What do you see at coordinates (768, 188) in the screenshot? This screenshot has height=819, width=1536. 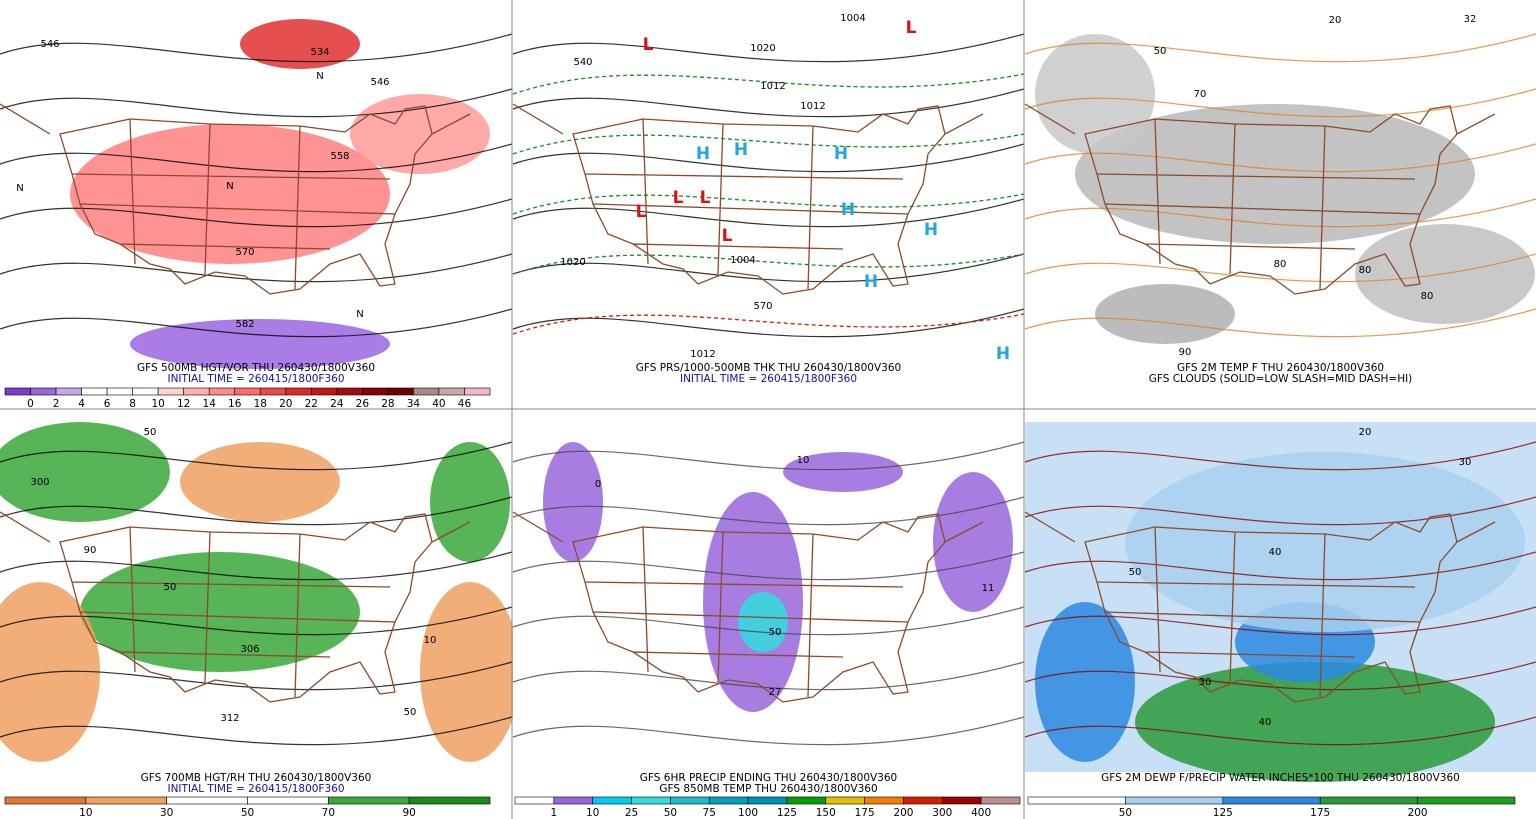 I see `map-background` at bounding box center [768, 188].